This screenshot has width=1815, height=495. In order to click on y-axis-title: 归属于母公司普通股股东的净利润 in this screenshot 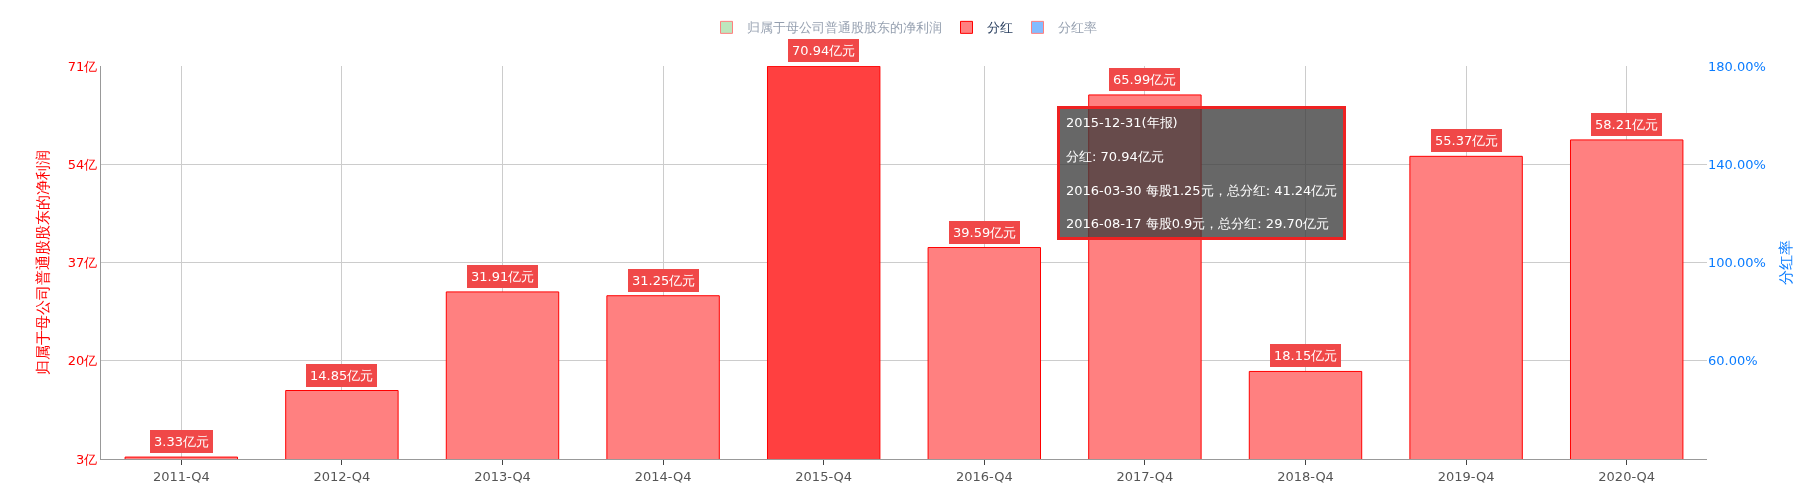, I will do `click(43, 262)`.